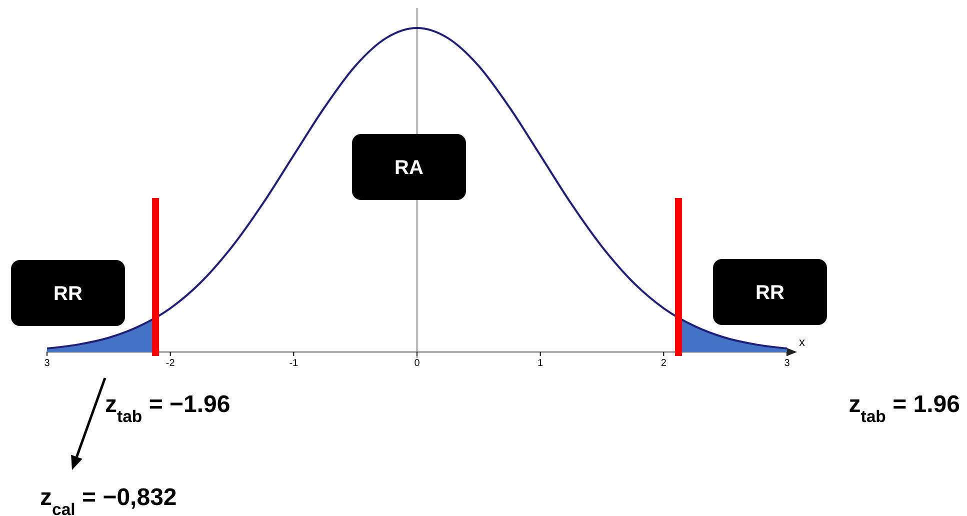  Describe the element at coordinates (294, 364) in the screenshot. I see `x-tick-label: -1` at that location.